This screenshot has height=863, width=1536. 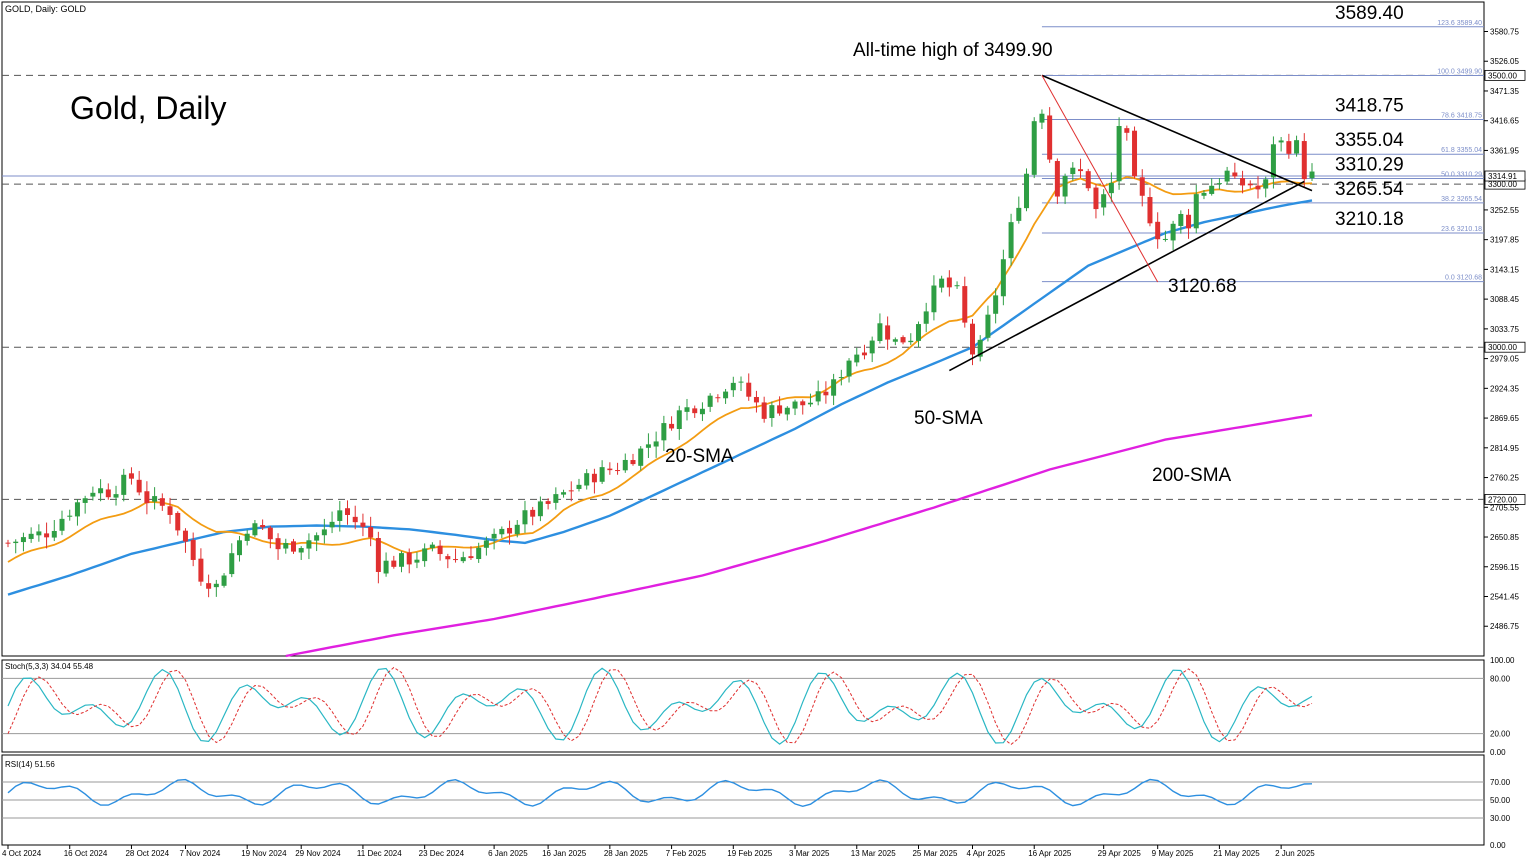 I want to click on stoch-tick-label: 80.00, so click(x=1500, y=678).